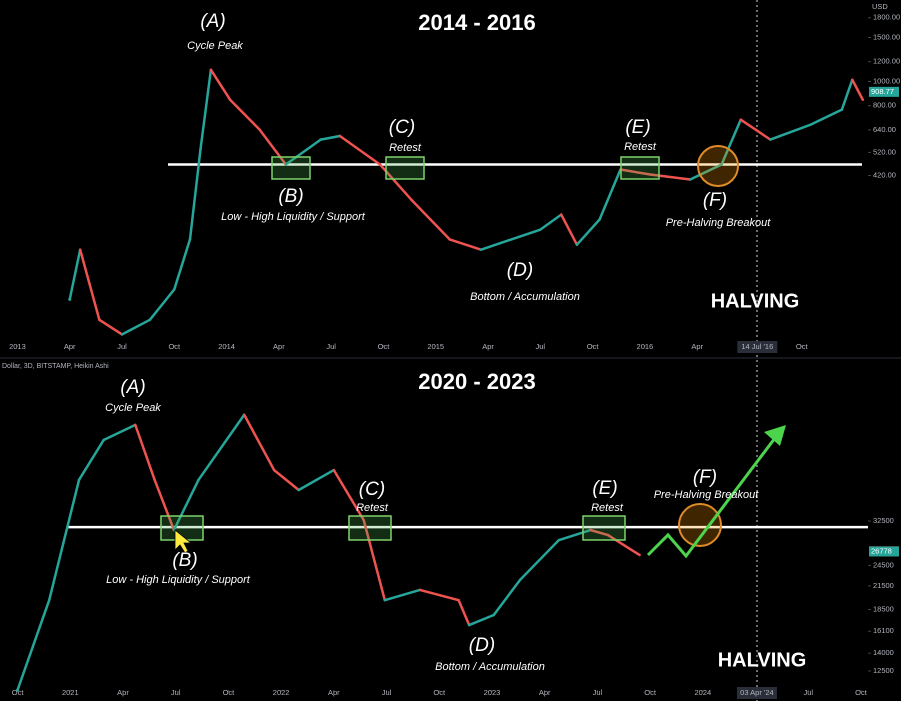 Image resolution: width=901 pixels, height=701 pixels. Describe the element at coordinates (55, 366) in the screenshot. I see `chart-header: Dollar, 3D, BITSTAMP, Heikin Ashi` at that location.